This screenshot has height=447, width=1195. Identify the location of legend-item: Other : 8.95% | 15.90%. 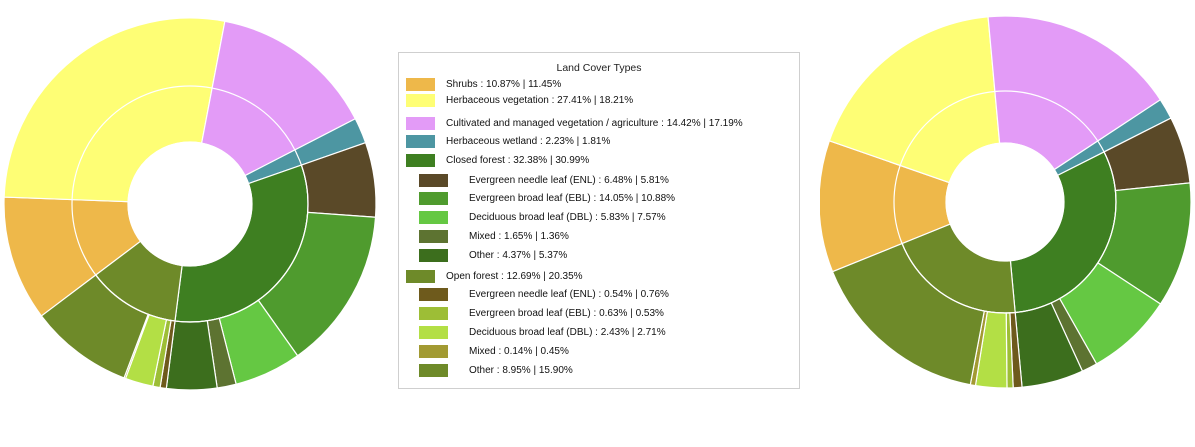
(496, 370).